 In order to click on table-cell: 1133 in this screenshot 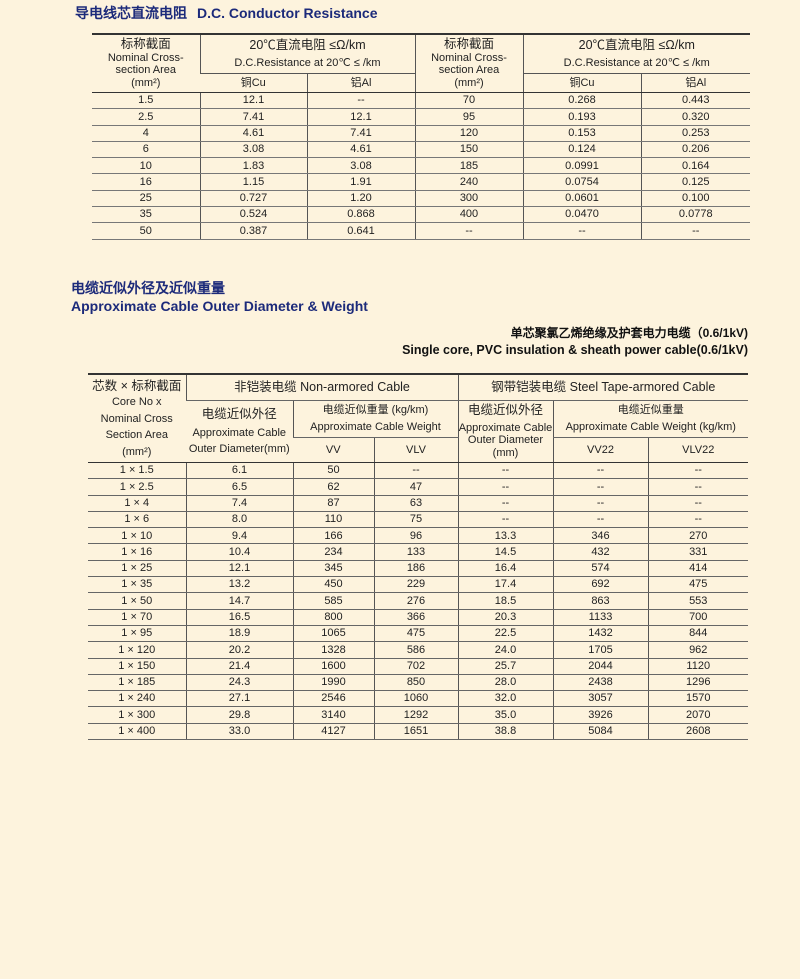, I will do `click(600, 617)`.